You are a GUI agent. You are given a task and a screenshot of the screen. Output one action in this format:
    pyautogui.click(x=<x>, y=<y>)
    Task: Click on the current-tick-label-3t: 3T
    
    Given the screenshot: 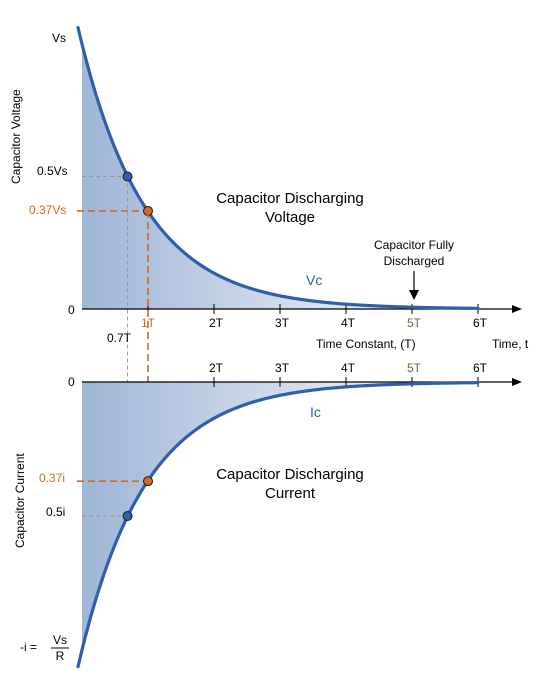 What is the action you would take?
    pyautogui.click(x=282, y=368)
    